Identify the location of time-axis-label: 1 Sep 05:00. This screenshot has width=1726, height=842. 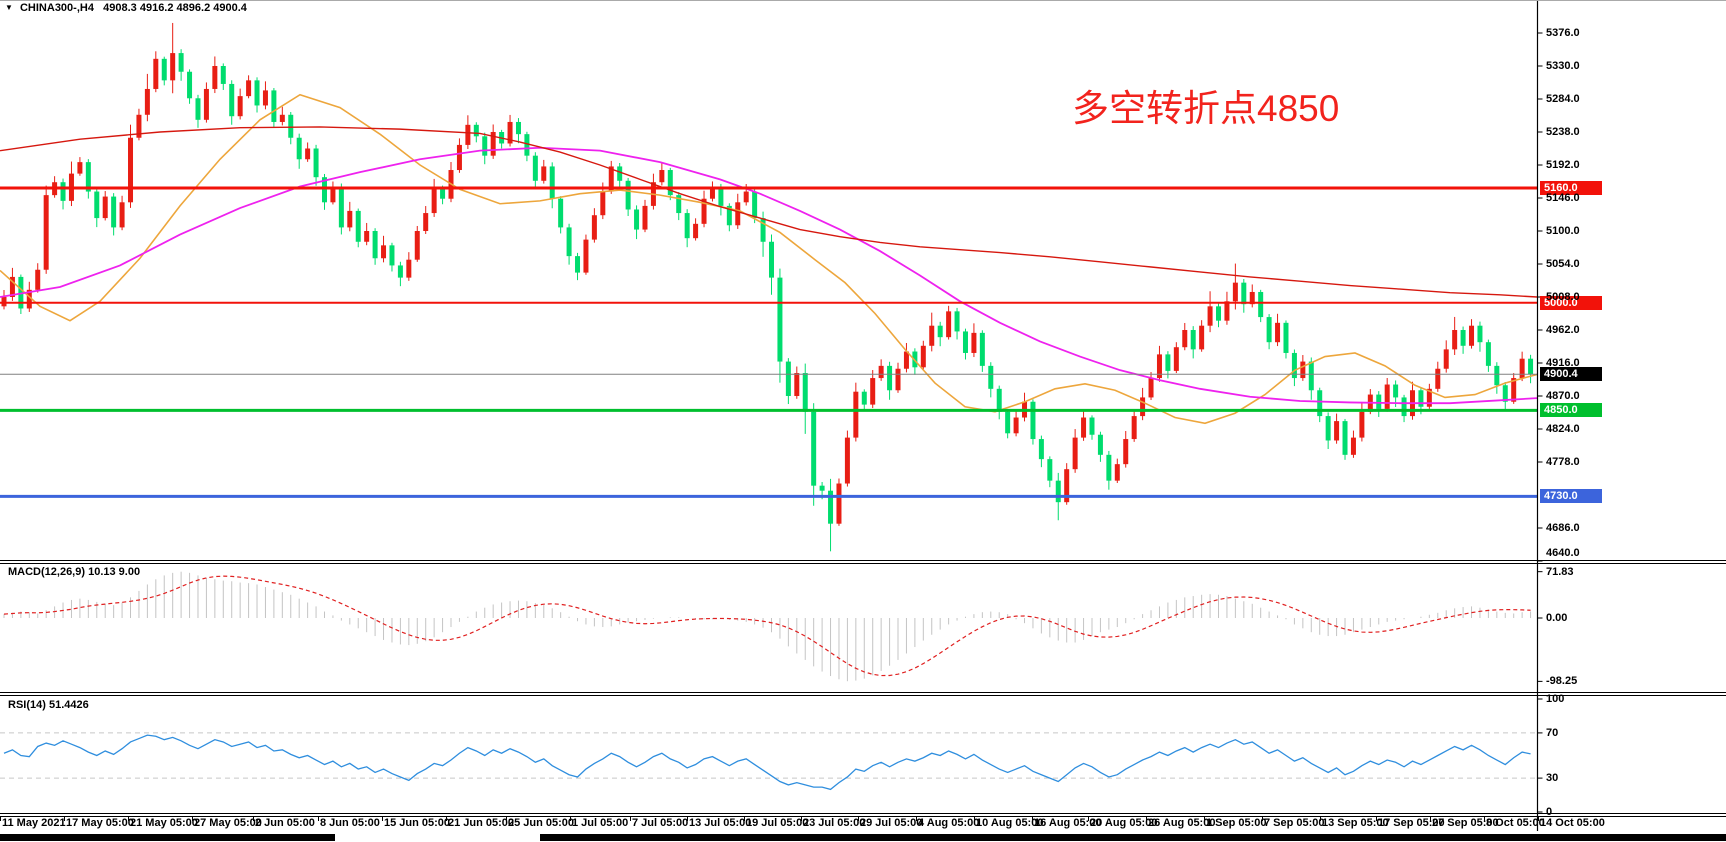
(1236, 823).